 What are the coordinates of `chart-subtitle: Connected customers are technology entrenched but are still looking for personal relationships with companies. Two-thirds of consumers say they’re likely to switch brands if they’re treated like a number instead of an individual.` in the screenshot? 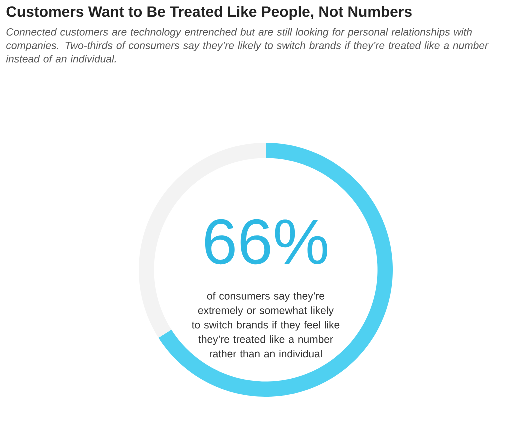 It's located at (247, 45).